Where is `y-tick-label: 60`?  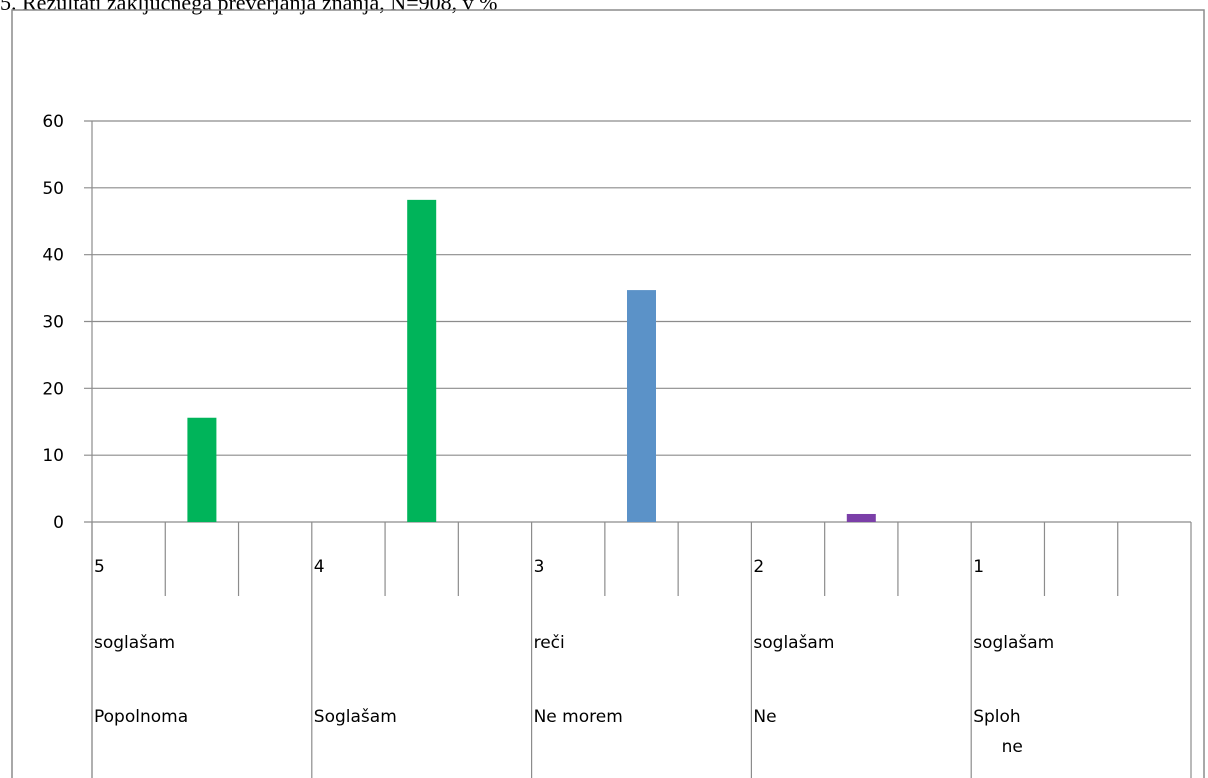
y-tick-label: 60 is located at coordinates (53, 122).